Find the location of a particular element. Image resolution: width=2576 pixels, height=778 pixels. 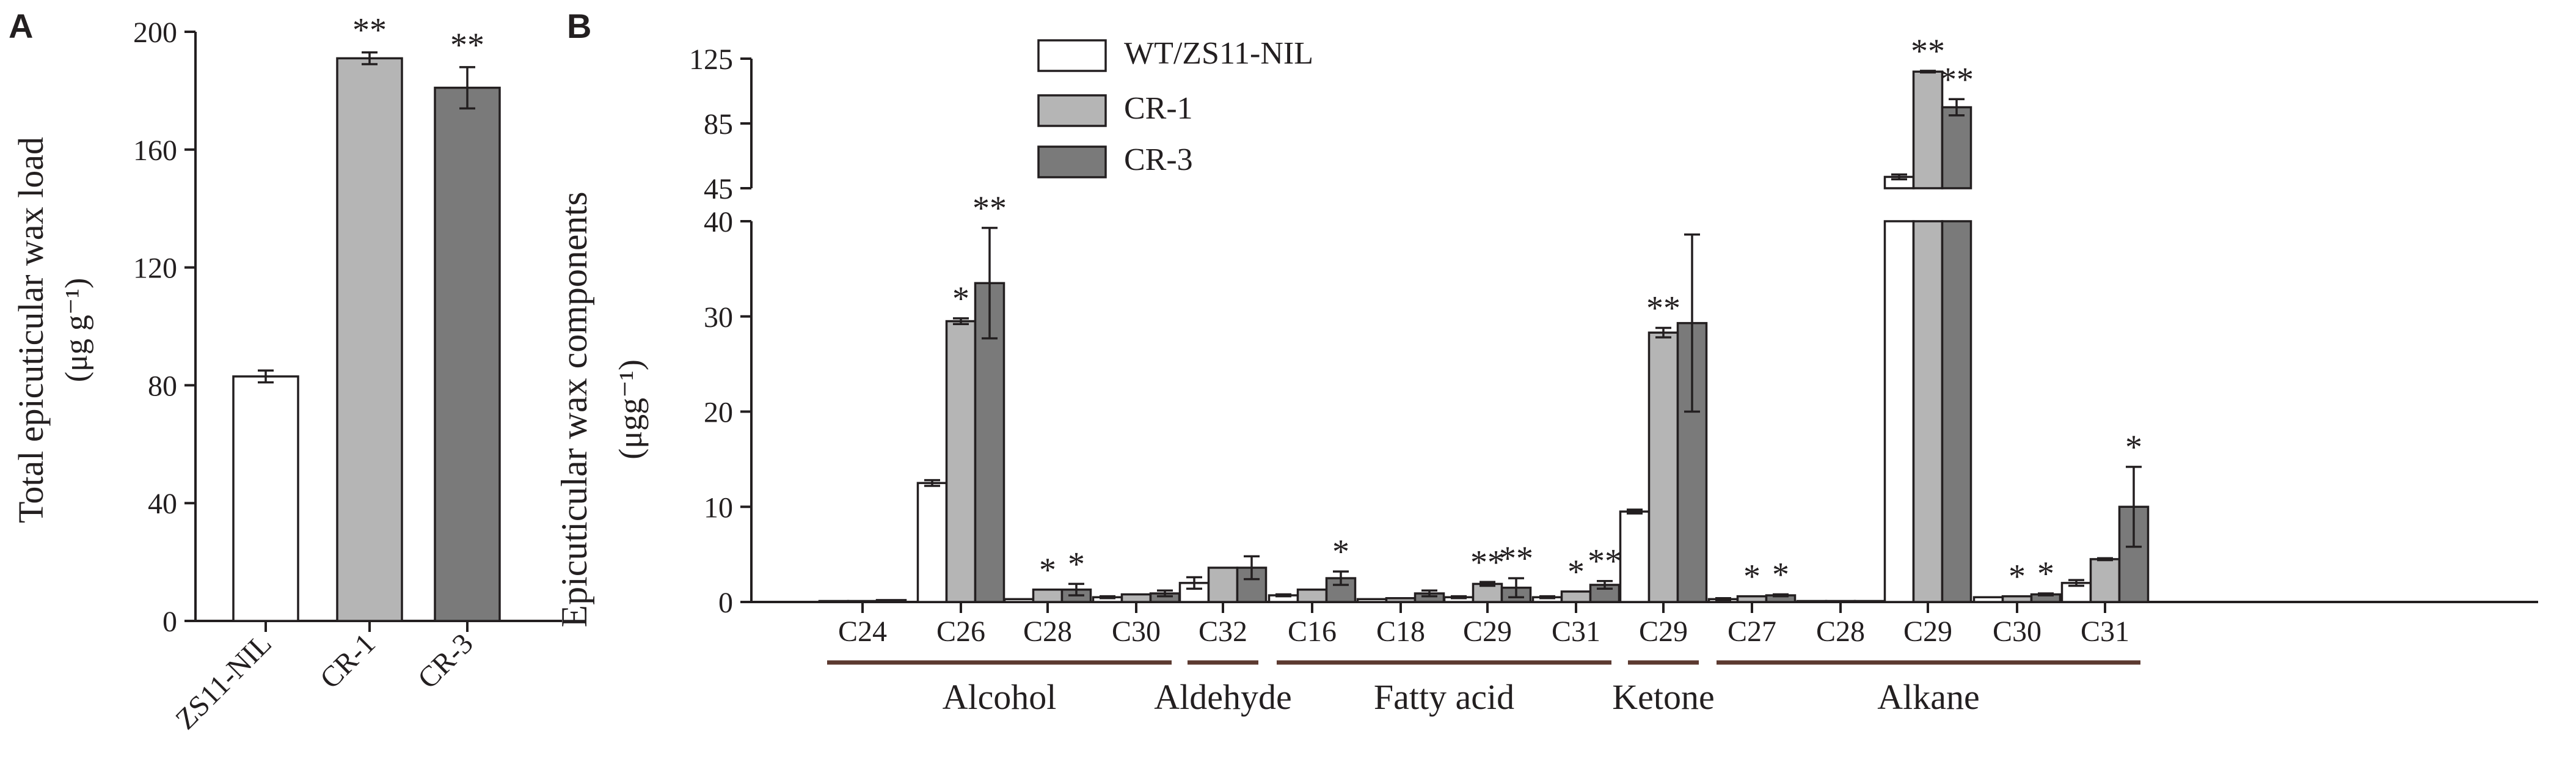

legend-label: CR-3 is located at coordinates (1158, 159).